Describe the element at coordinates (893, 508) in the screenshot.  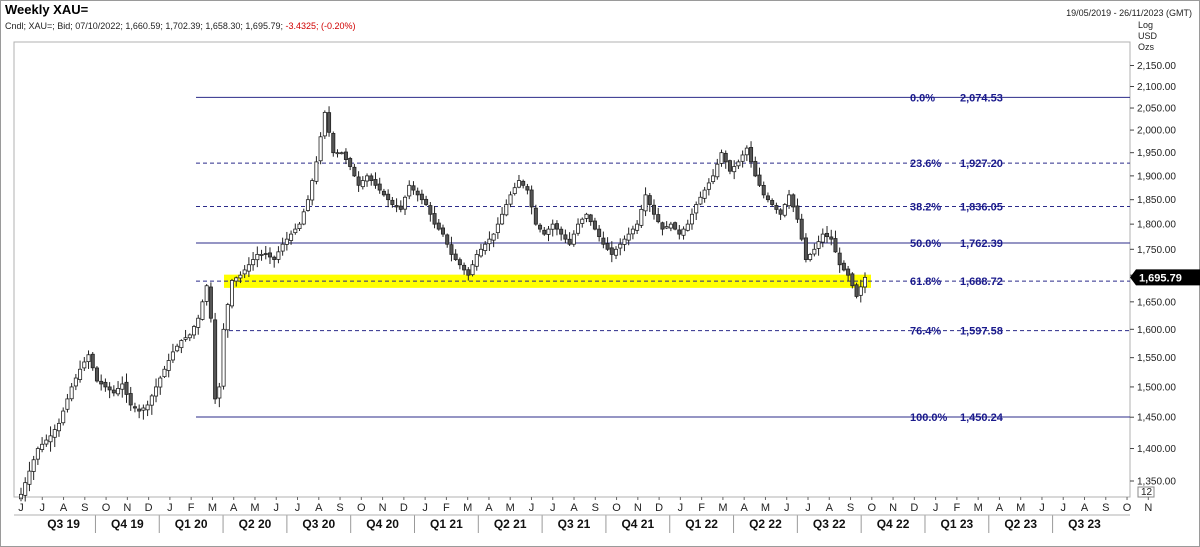
I see `month-label: N` at that location.